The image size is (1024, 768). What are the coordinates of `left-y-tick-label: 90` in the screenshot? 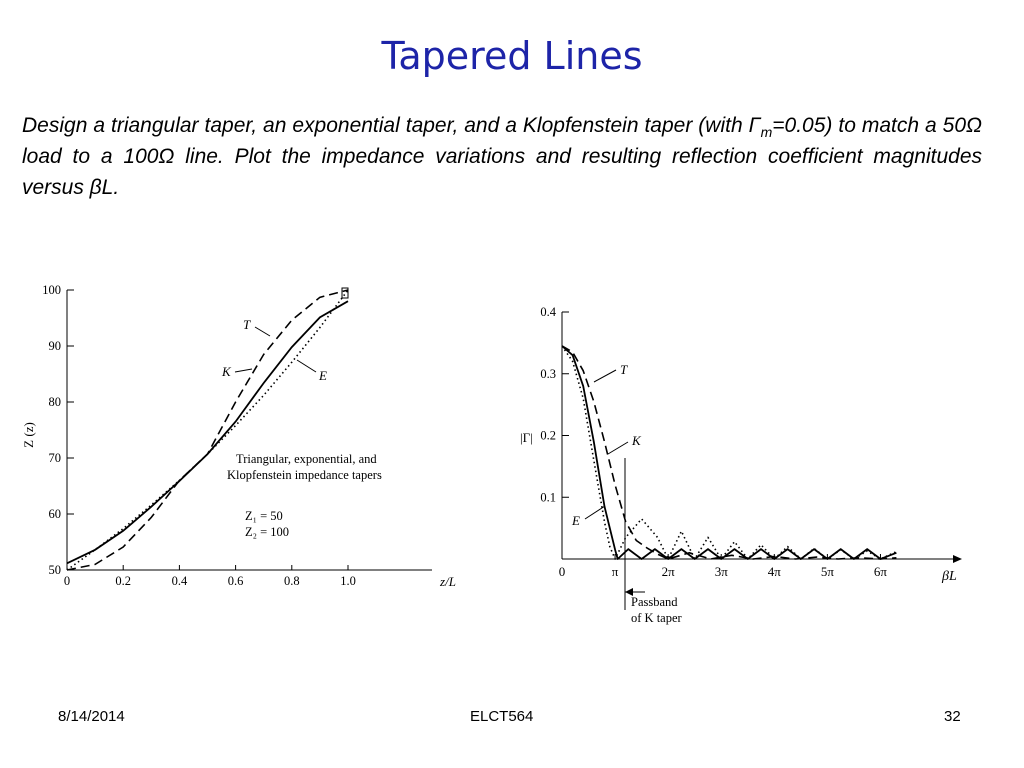 It's located at (55, 346).